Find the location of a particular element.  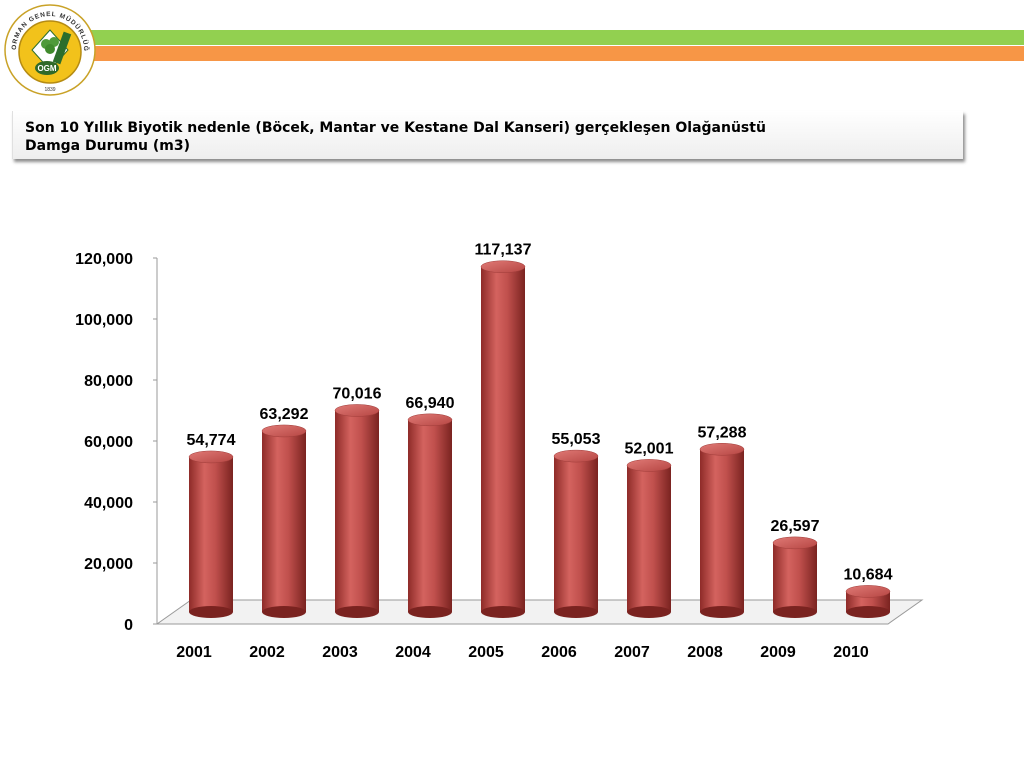

y-tick-label: 60,000 is located at coordinates (108, 442).